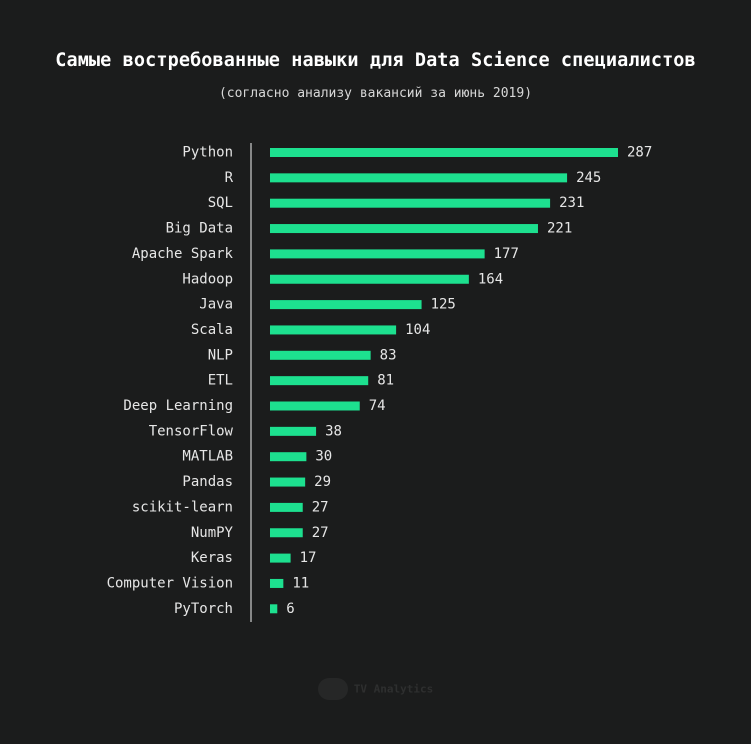 This screenshot has width=751, height=744. What do you see at coordinates (639, 153) in the screenshot?
I see `value-label: 287` at bounding box center [639, 153].